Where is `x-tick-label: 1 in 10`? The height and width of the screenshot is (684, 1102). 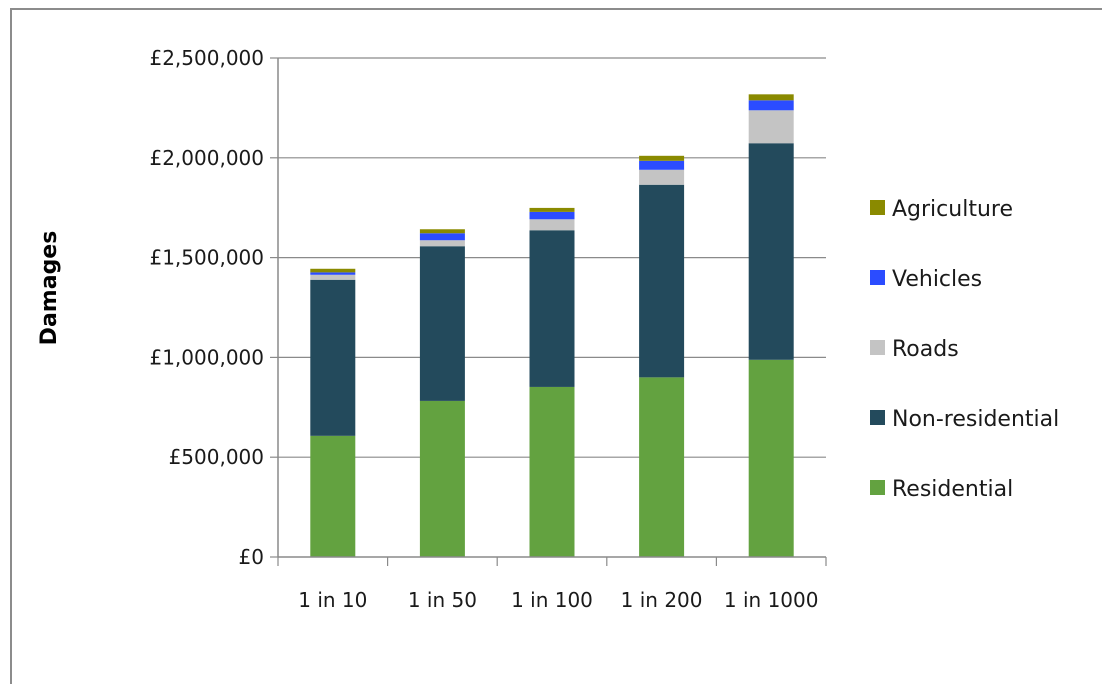 x-tick-label: 1 in 10 is located at coordinates (332, 600).